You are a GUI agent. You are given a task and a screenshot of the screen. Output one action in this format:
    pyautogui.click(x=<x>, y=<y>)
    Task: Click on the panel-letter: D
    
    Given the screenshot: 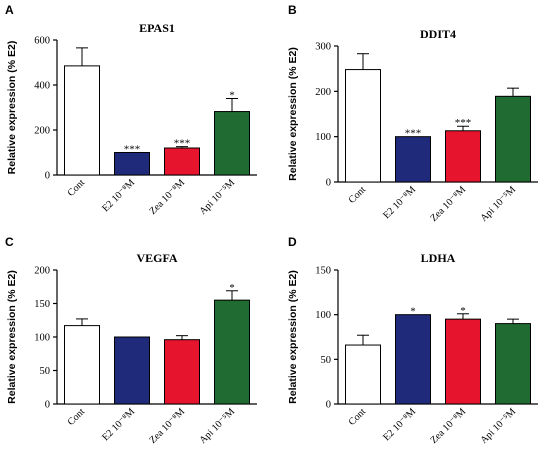 What is the action you would take?
    pyautogui.click(x=292, y=242)
    